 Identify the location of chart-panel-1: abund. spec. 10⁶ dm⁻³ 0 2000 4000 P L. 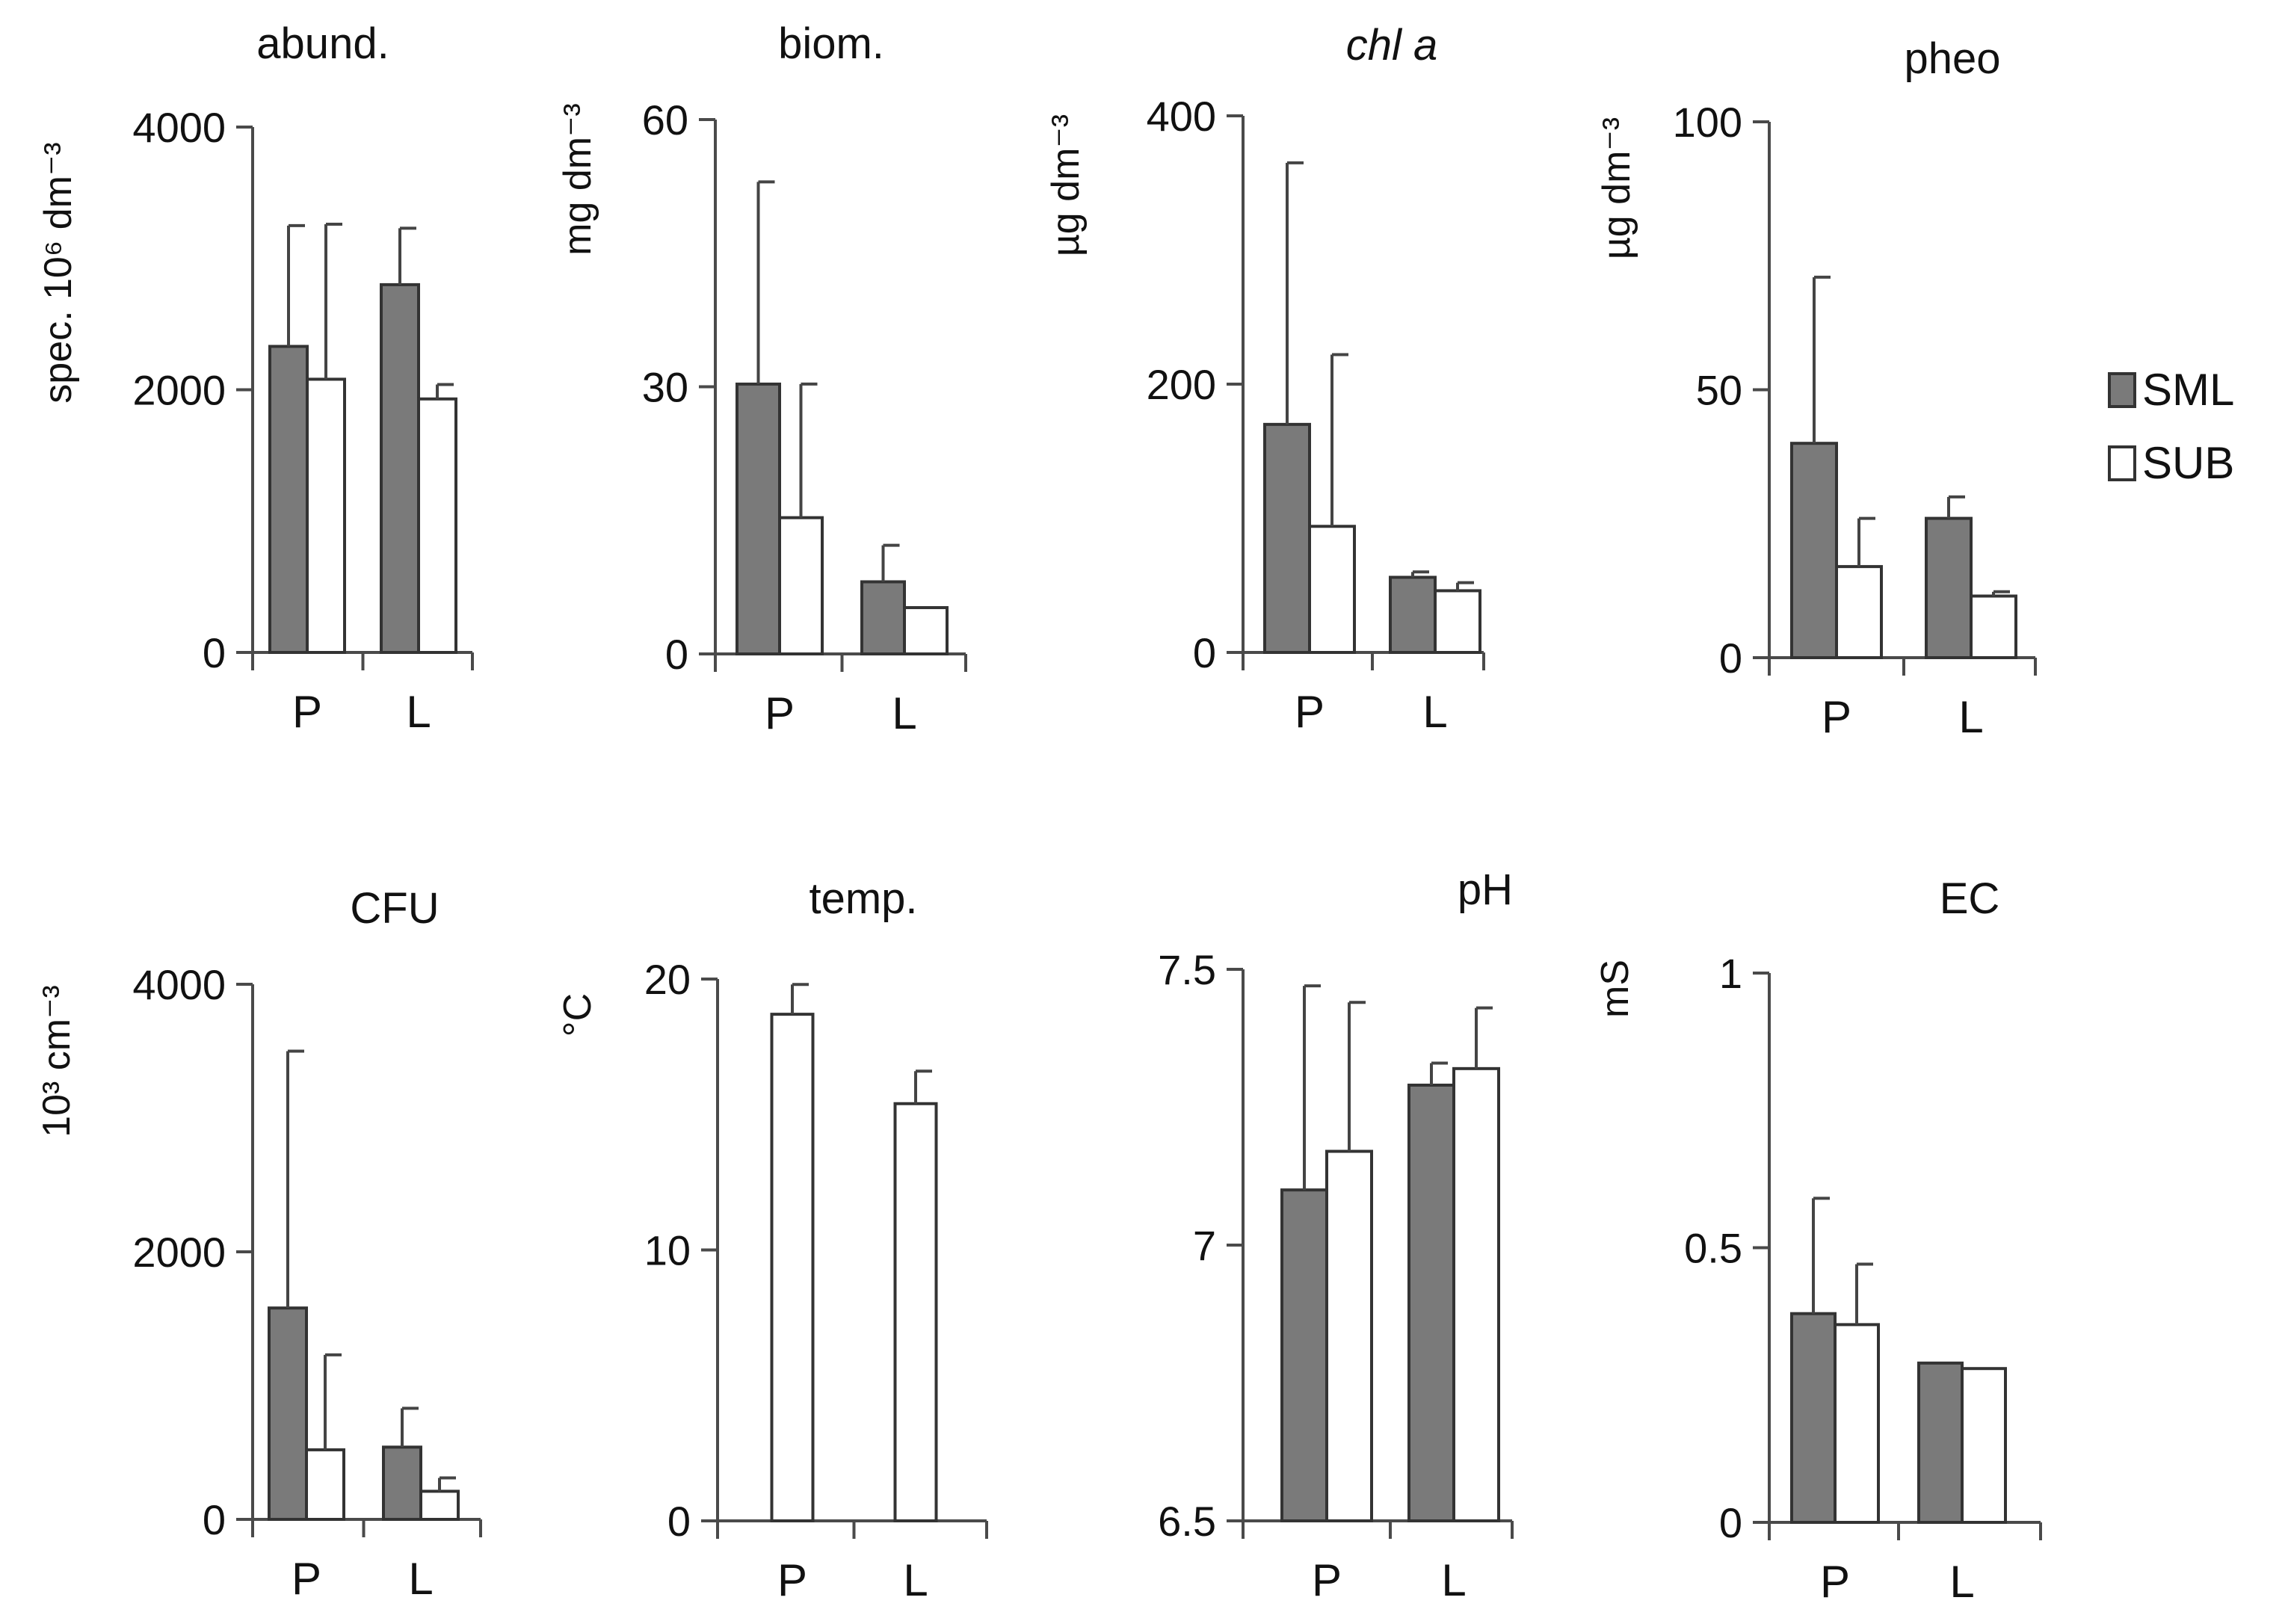
(256, 378).